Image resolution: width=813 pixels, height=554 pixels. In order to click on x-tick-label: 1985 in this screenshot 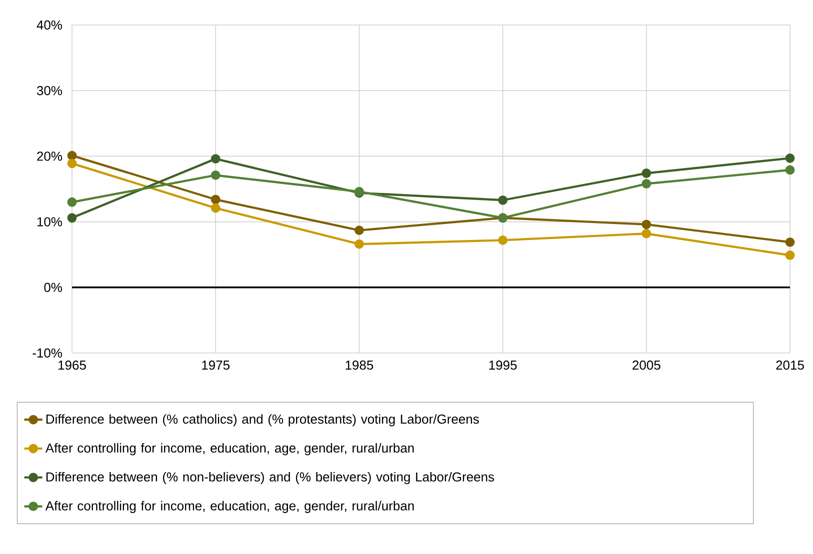, I will do `click(360, 365)`.